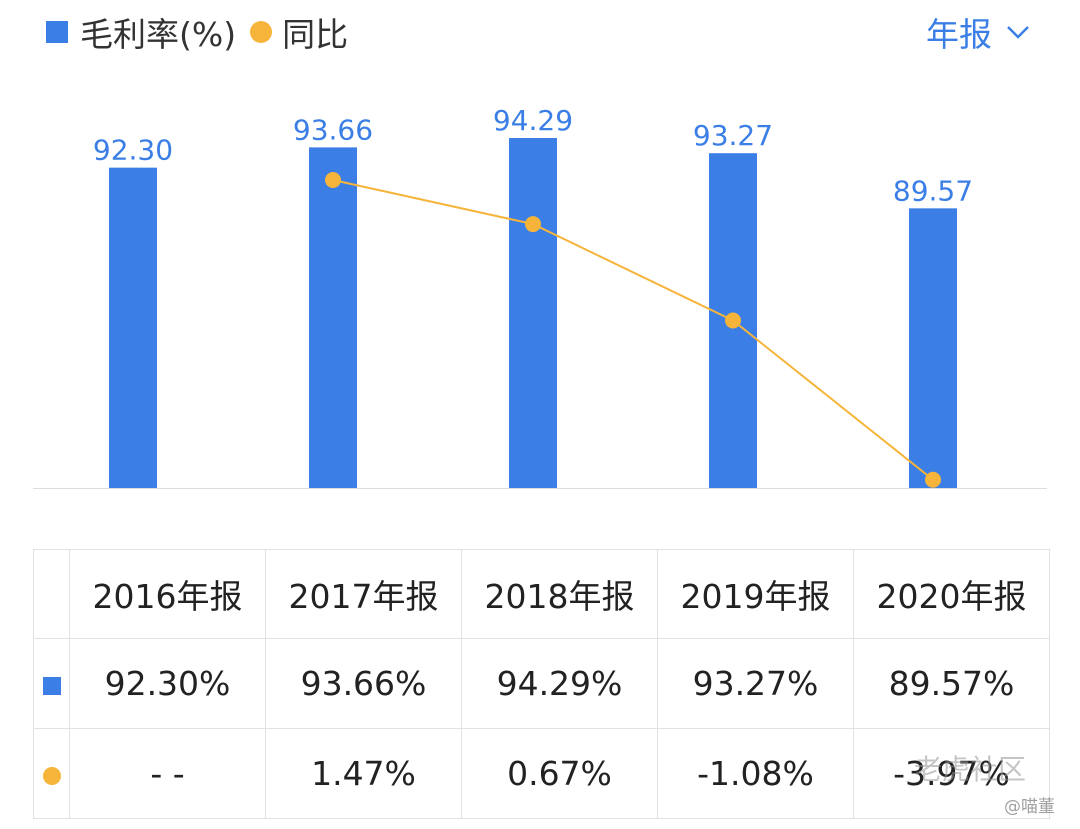 The image size is (1080, 829). What do you see at coordinates (167, 683) in the screenshot?
I see `table-cell: 92.30%` at bounding box center [167, 683].